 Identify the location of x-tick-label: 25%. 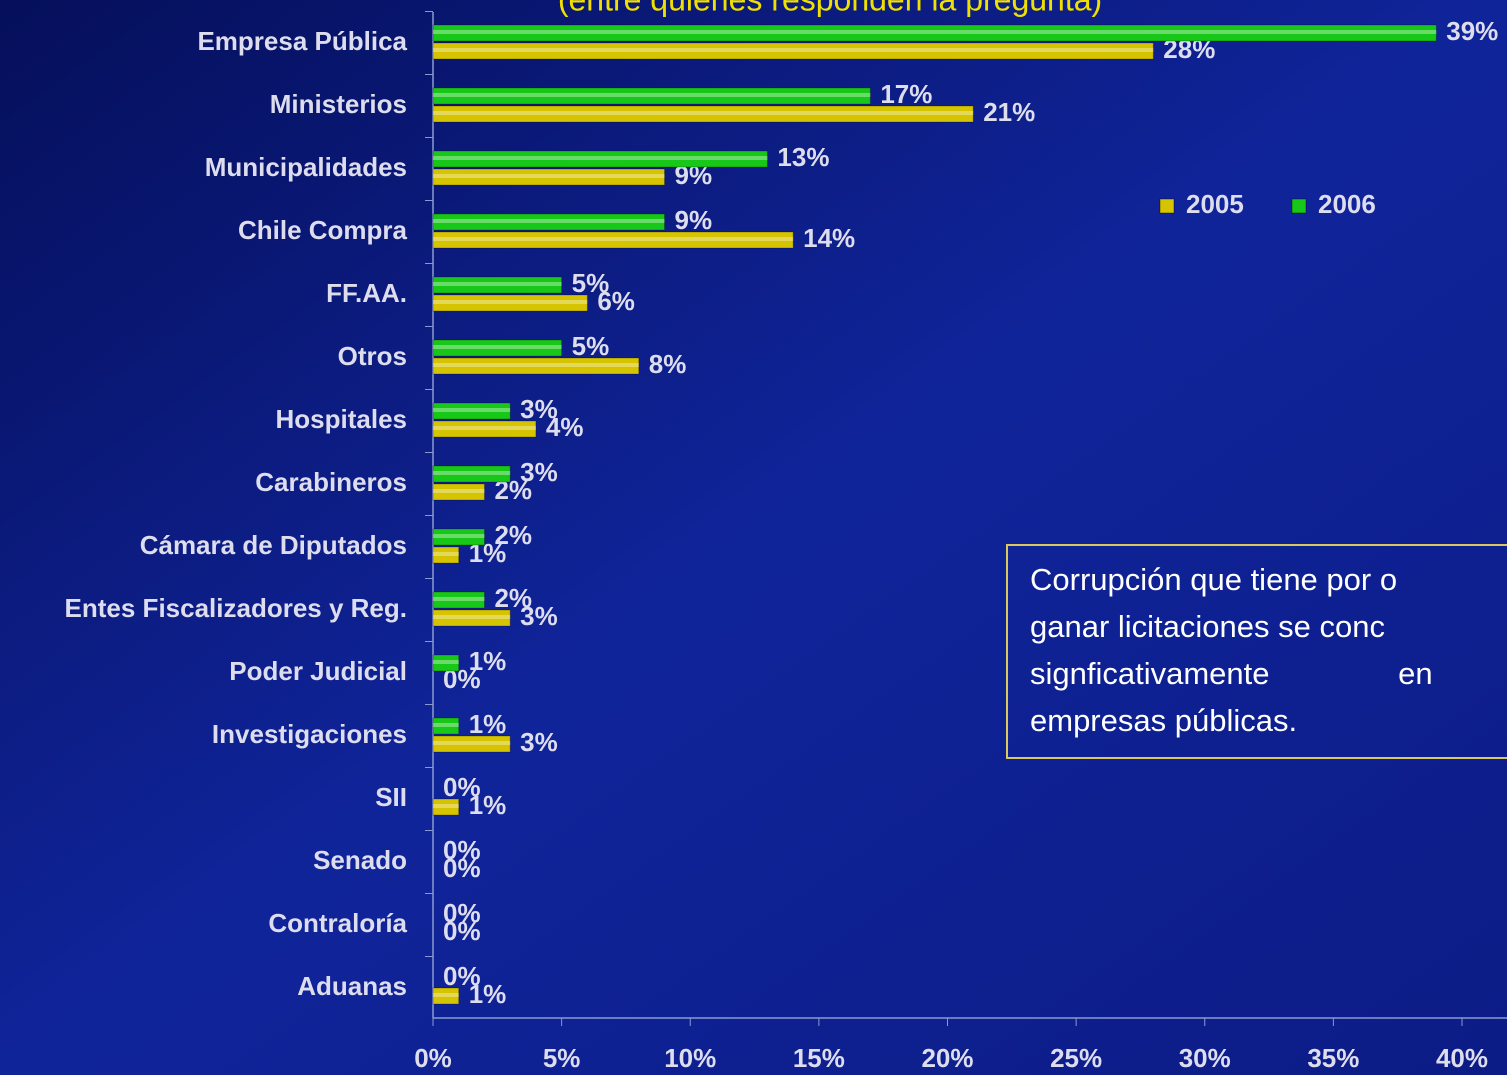
(1076, 1058).